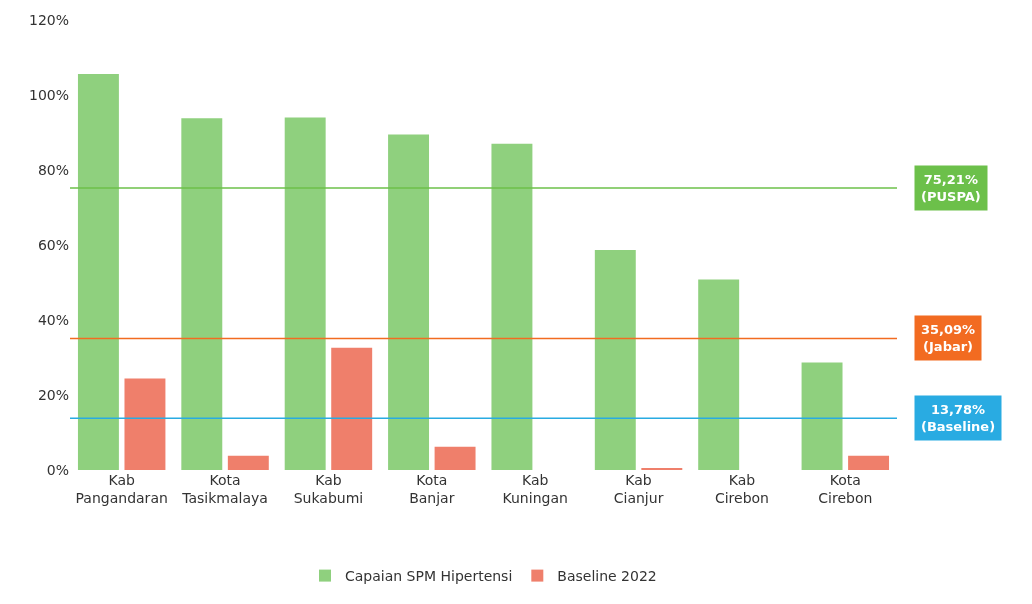  What do you see at coordinates (607, 576) in the screenshot?
I see `legend-label: Baseline 2022` at bounding box center [607, 576].